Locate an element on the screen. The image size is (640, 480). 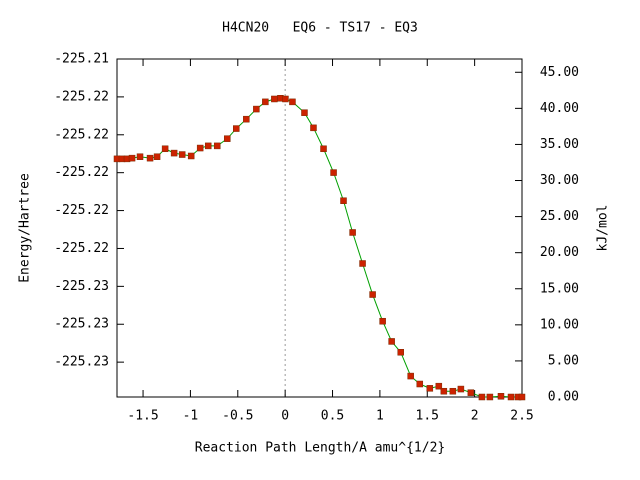
y2-tick-label: 10.00 is located at coordinates (559, 324).